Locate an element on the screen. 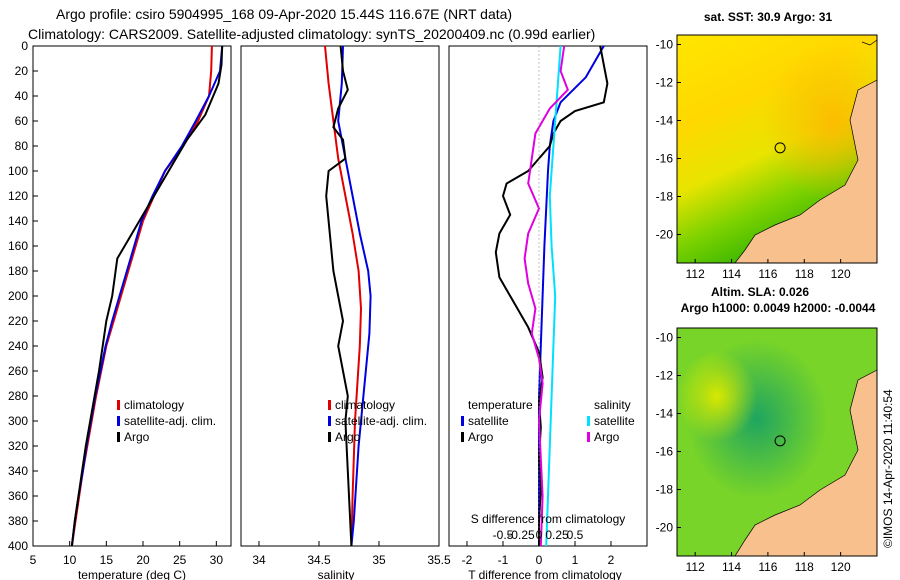 Image resolution: width=900 pixels, height=580 pixels. sla-argo-marker is located at coordinates (780, 441).